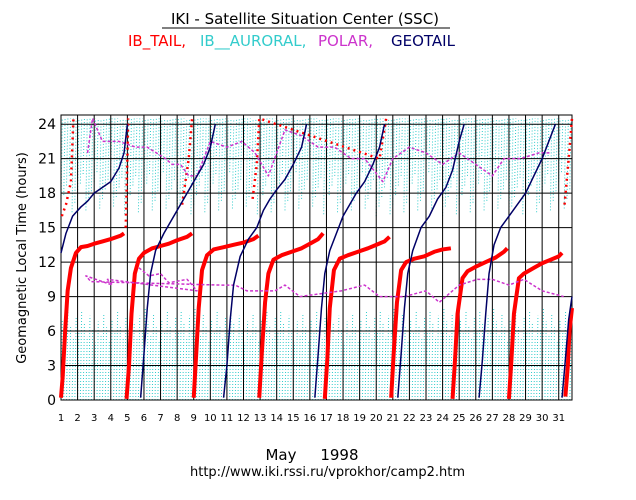 This screenshot has width=636, height=500. I want to click on series-line-geotail, so click(178, 261).